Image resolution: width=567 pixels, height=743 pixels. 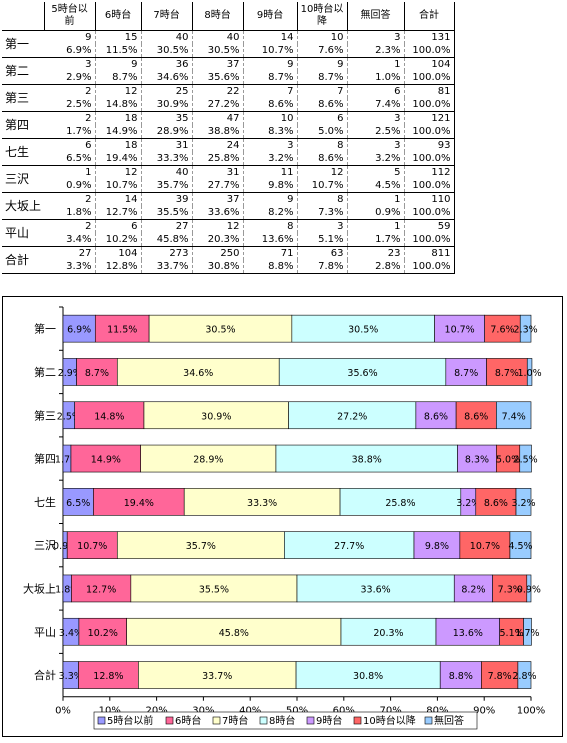 I want to click on legend-swatch, so click(x=263, y=720).